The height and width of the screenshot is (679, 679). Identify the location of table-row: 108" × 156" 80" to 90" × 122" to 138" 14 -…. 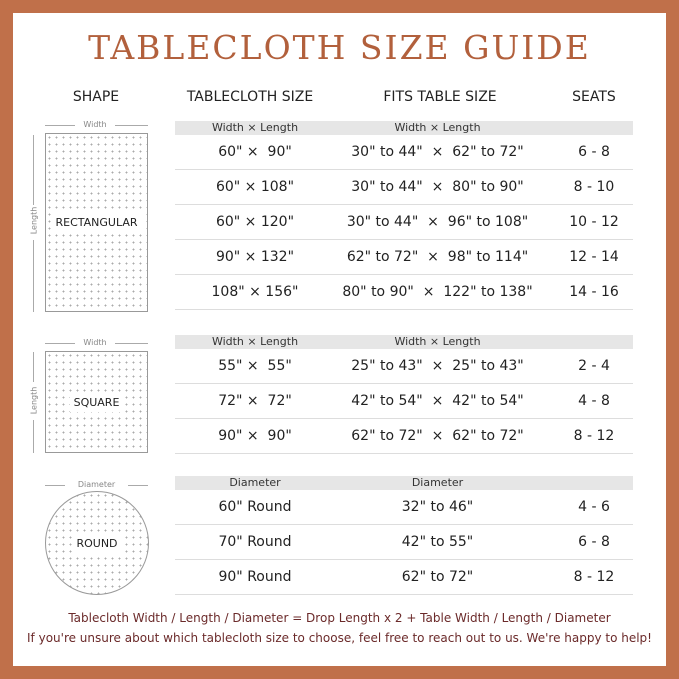
(404, 292).